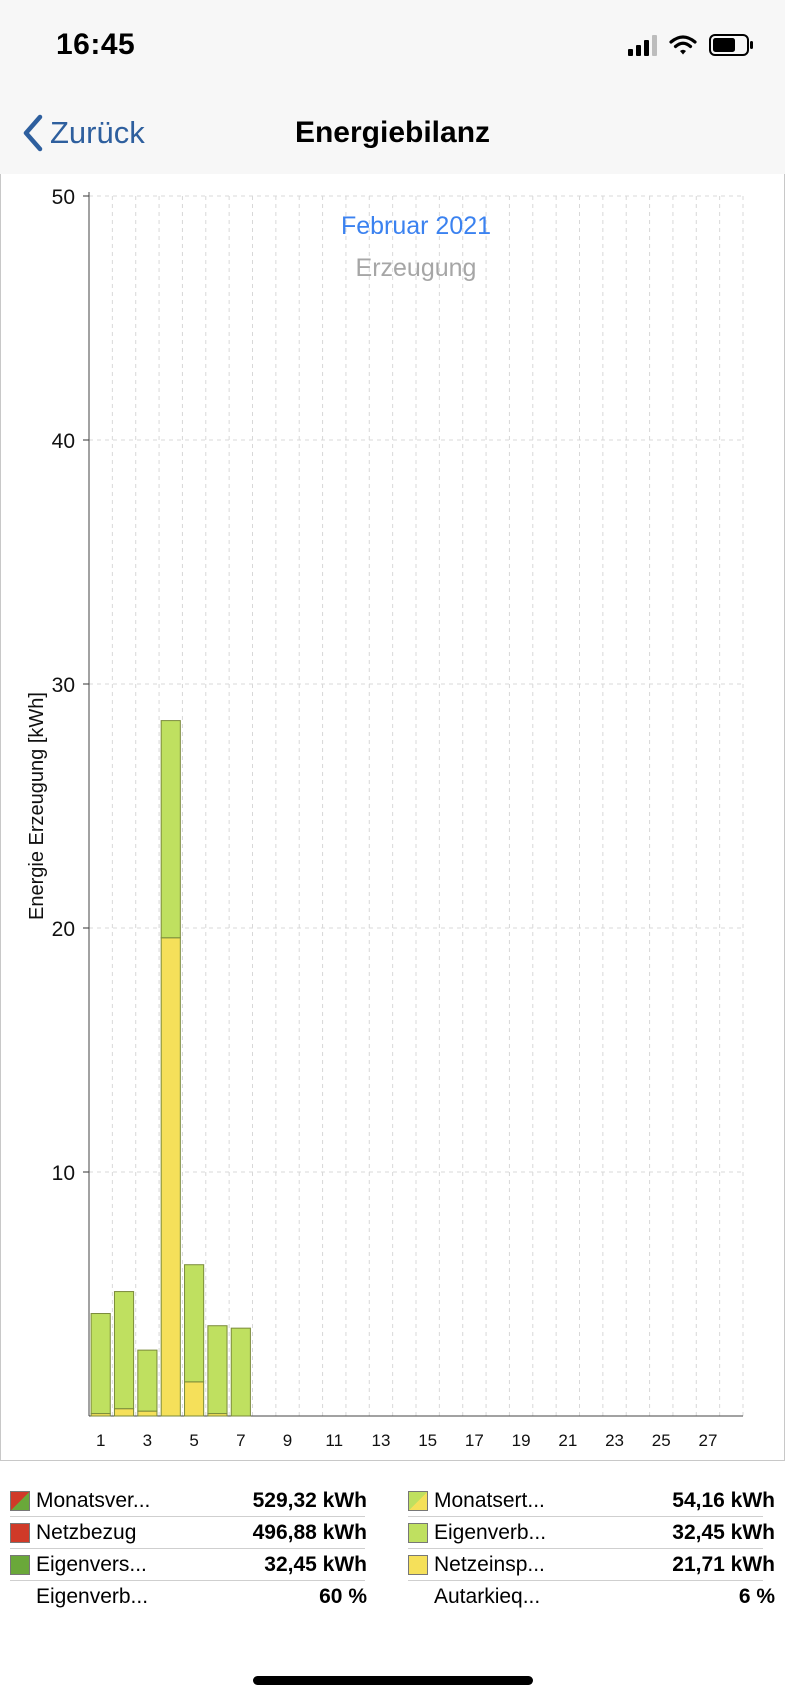 Image resolution: width=785 pixels, height=1700 pixels. What do you see at coordinates (20, 1565) in the screenshot?
I see `legend-swatch-dark-green-icon` at bounding box center [20, 1565].